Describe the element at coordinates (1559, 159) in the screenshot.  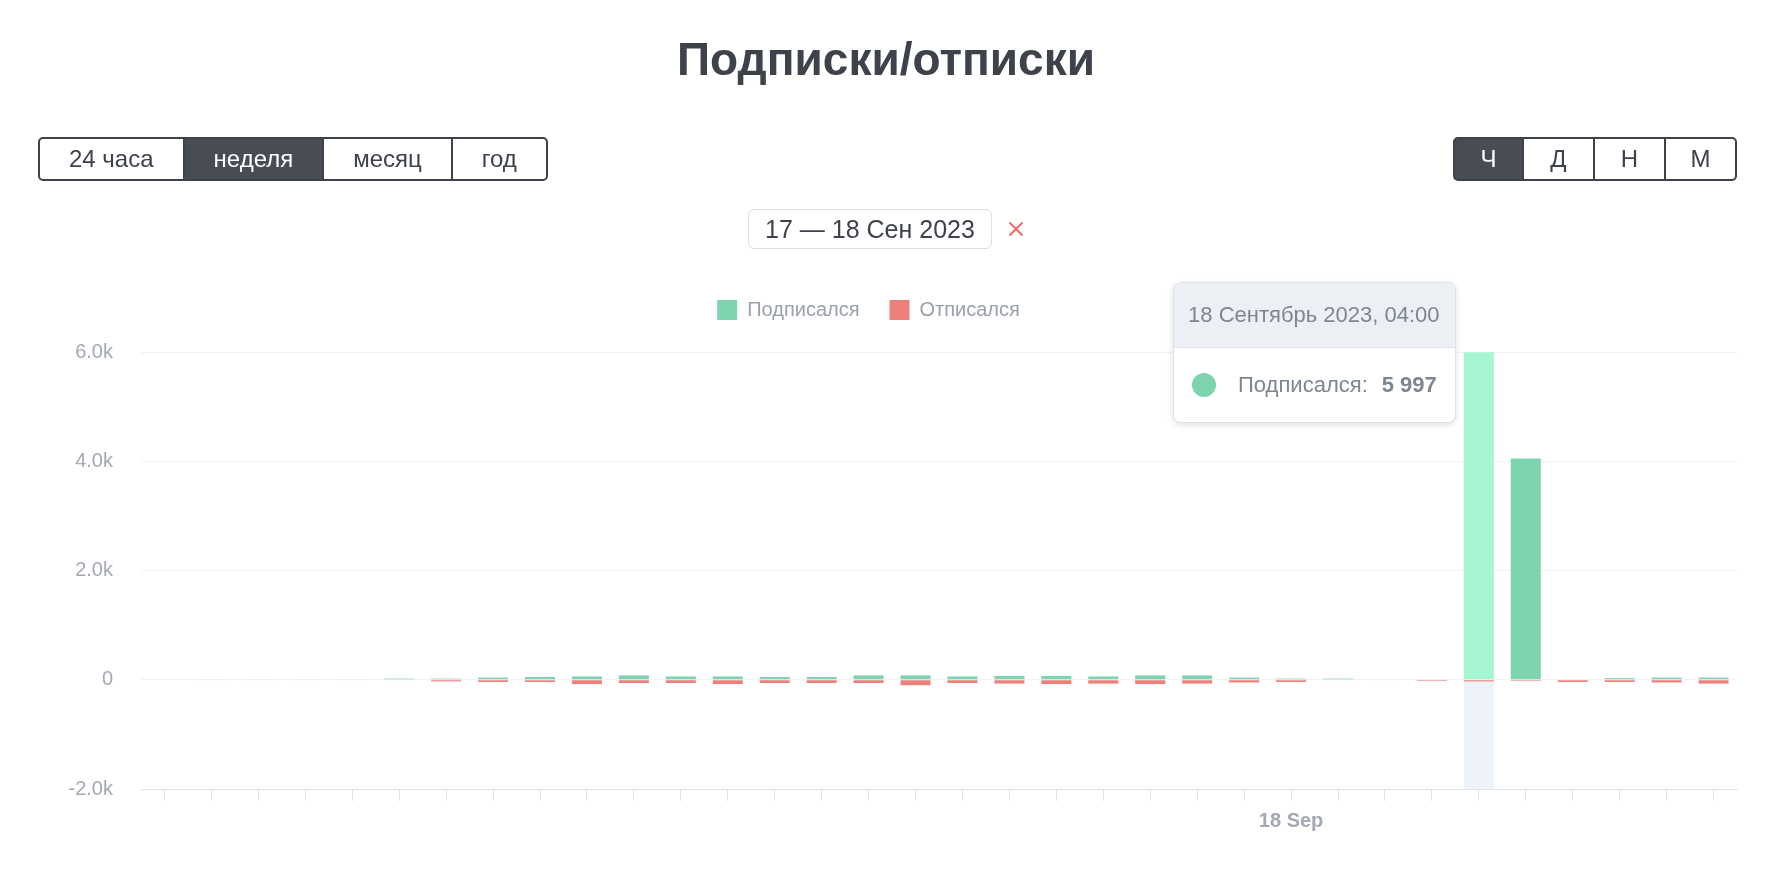
I see `interval-button: Д` at that location.